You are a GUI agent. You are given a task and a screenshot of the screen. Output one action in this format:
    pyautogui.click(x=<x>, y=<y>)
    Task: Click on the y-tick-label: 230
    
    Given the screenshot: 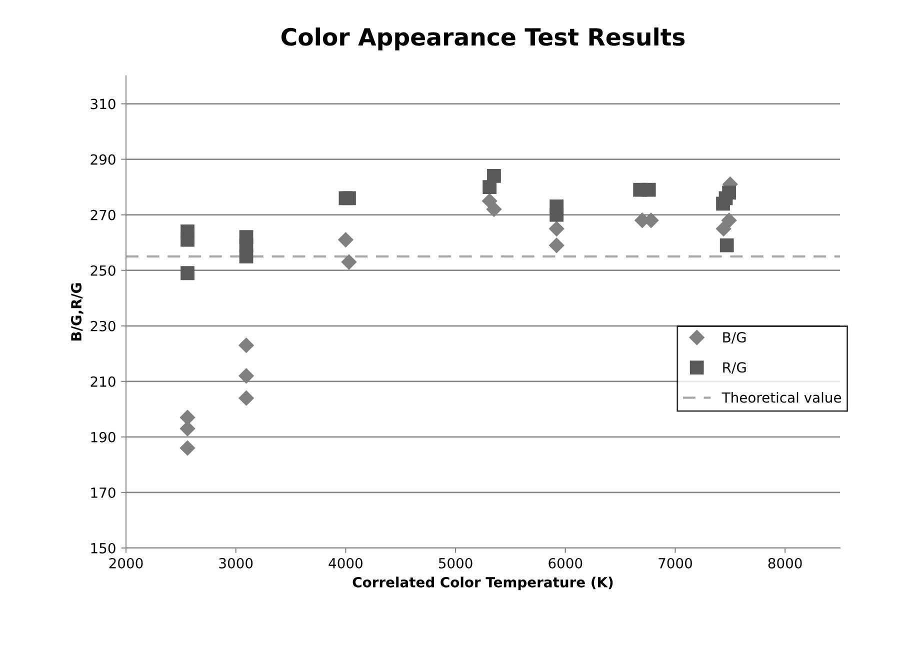 What is the action you would take?
    pyautogui.click(x=103, y=326)
    